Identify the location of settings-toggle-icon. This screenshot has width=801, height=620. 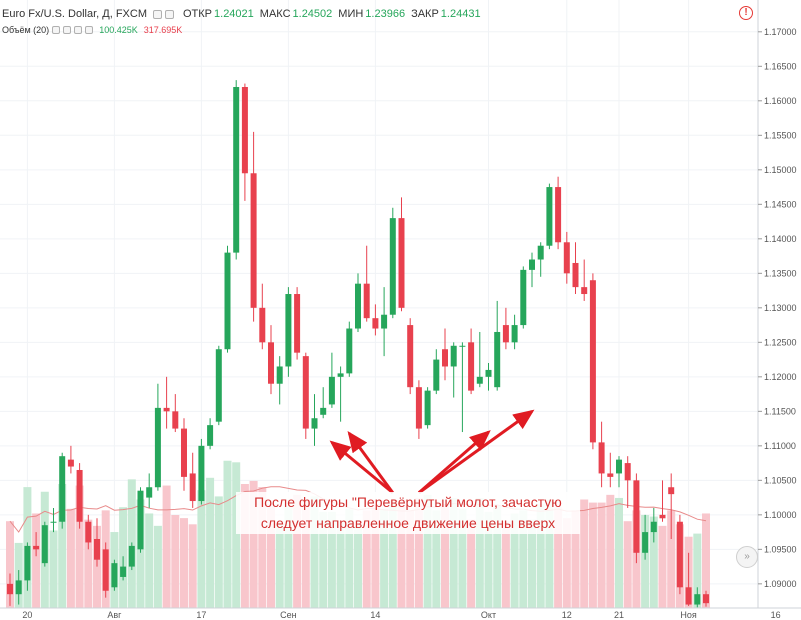
(169, 14).